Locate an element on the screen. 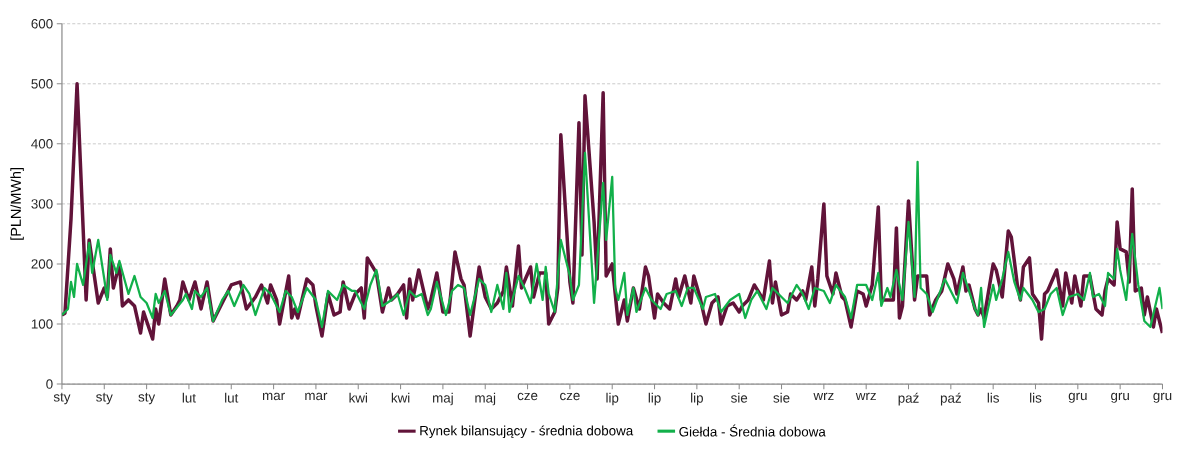  y-tick-label: 500 is located at coordinates (42, 84).